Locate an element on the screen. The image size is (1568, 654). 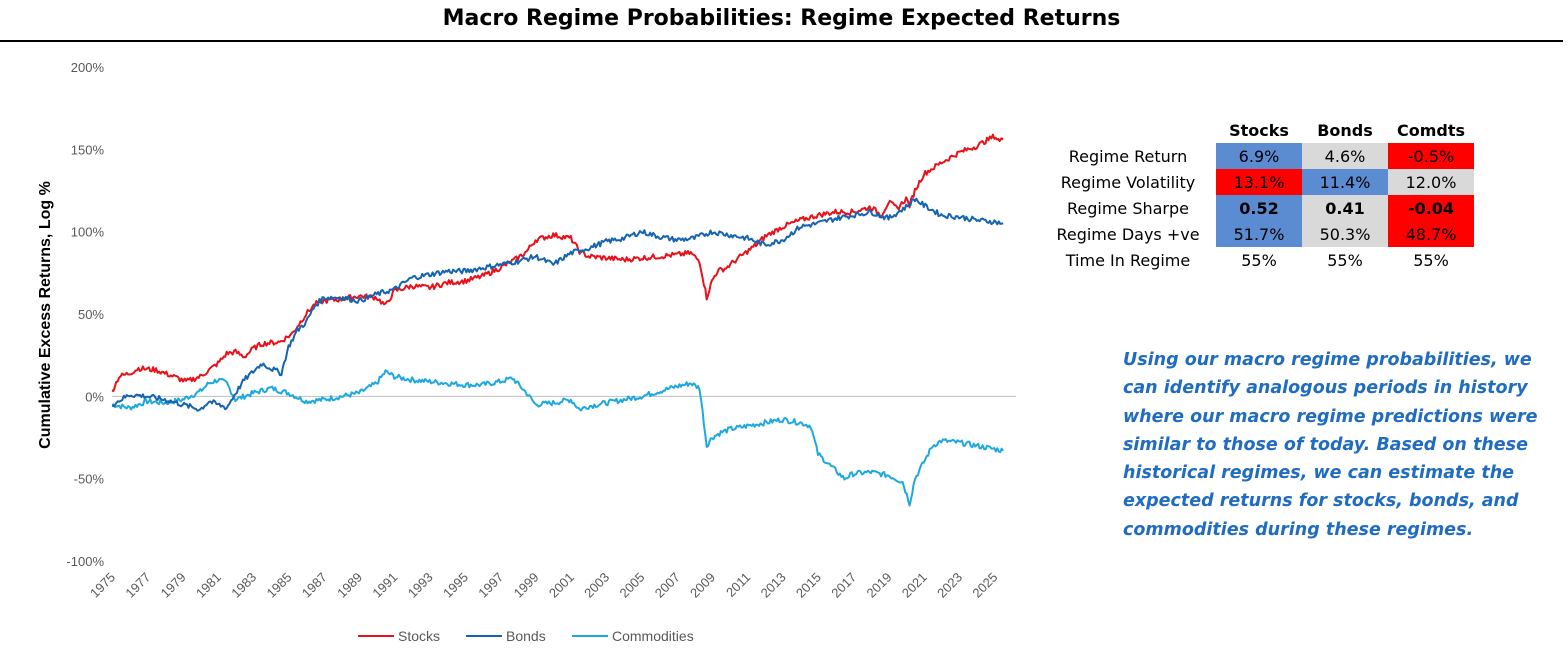
cell-bonds-volatility: 11.4% is located at coordinates (1345, 182).